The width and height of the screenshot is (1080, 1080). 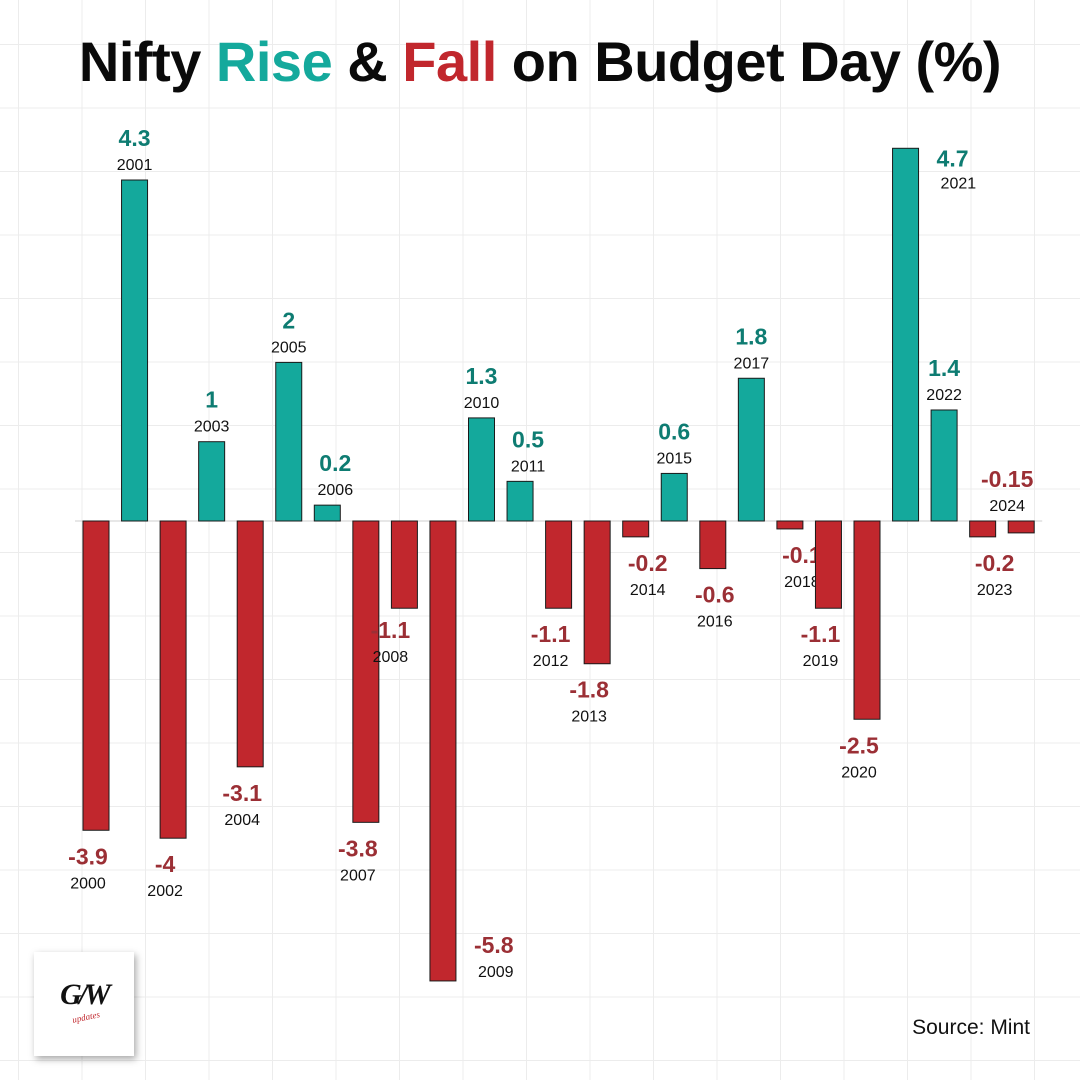 I want to click on value-label-2012: -1.1, so click(x=551, y=634).